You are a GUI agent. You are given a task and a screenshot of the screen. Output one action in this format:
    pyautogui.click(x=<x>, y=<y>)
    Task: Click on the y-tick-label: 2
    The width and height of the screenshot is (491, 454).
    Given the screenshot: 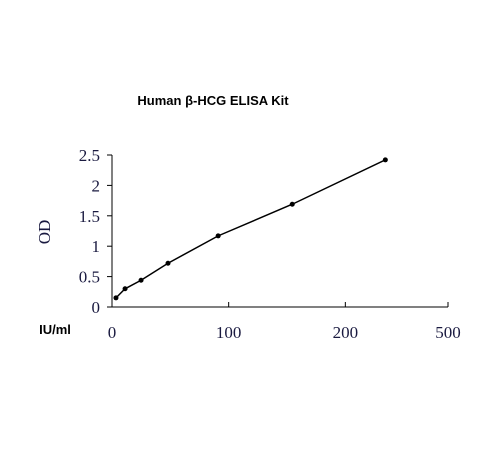 What is the action you would take?
    pyautogui.click(x=96, y=185)
    